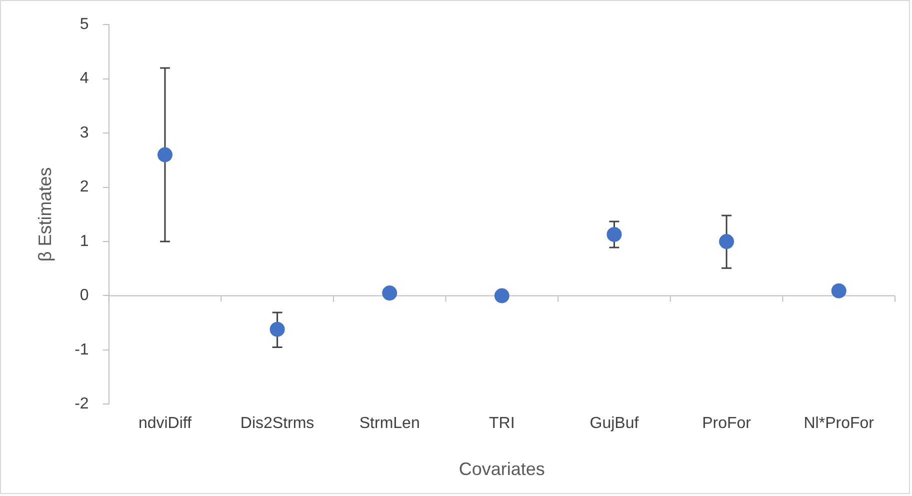  I want to click on y-tick-label: 0, so click(84, 295).